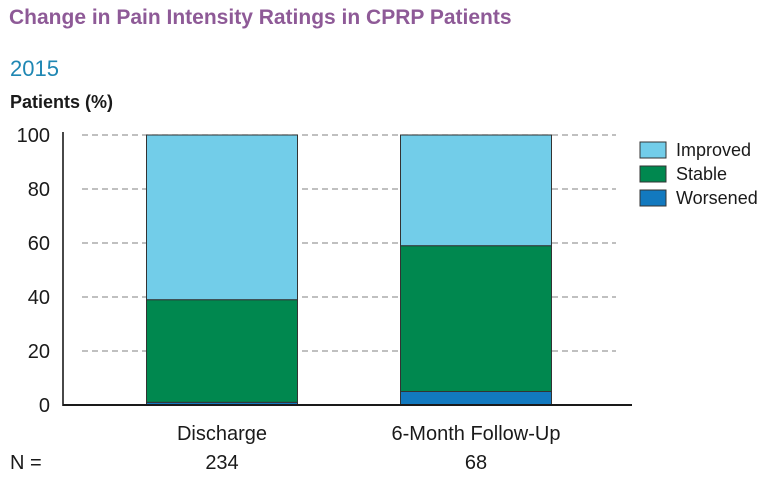 This screenshot has width=780, height=478. I want to click on legend: Improved Stable Worsened, so click(698, 174).